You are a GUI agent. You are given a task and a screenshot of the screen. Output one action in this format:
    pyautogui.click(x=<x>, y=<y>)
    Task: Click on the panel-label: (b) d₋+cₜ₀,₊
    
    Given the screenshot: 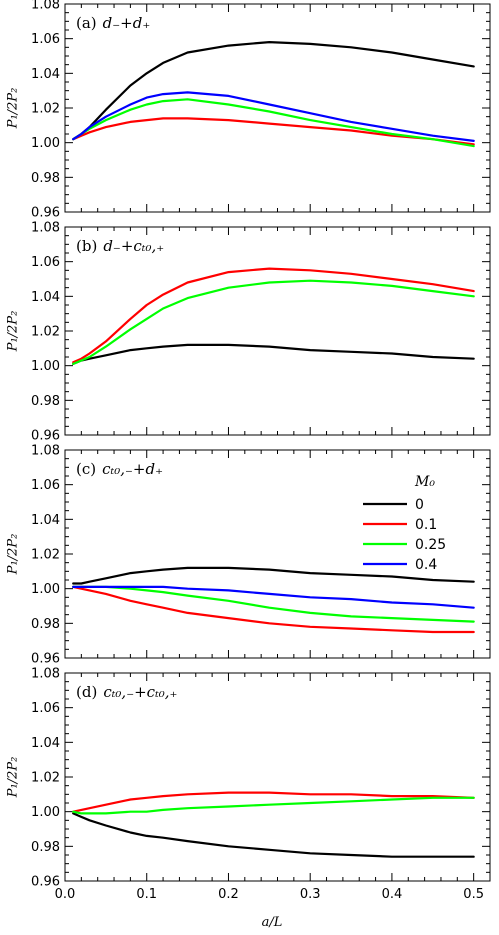 What is the action you would take?
    pyautogui.click(x=120, y=246)
    